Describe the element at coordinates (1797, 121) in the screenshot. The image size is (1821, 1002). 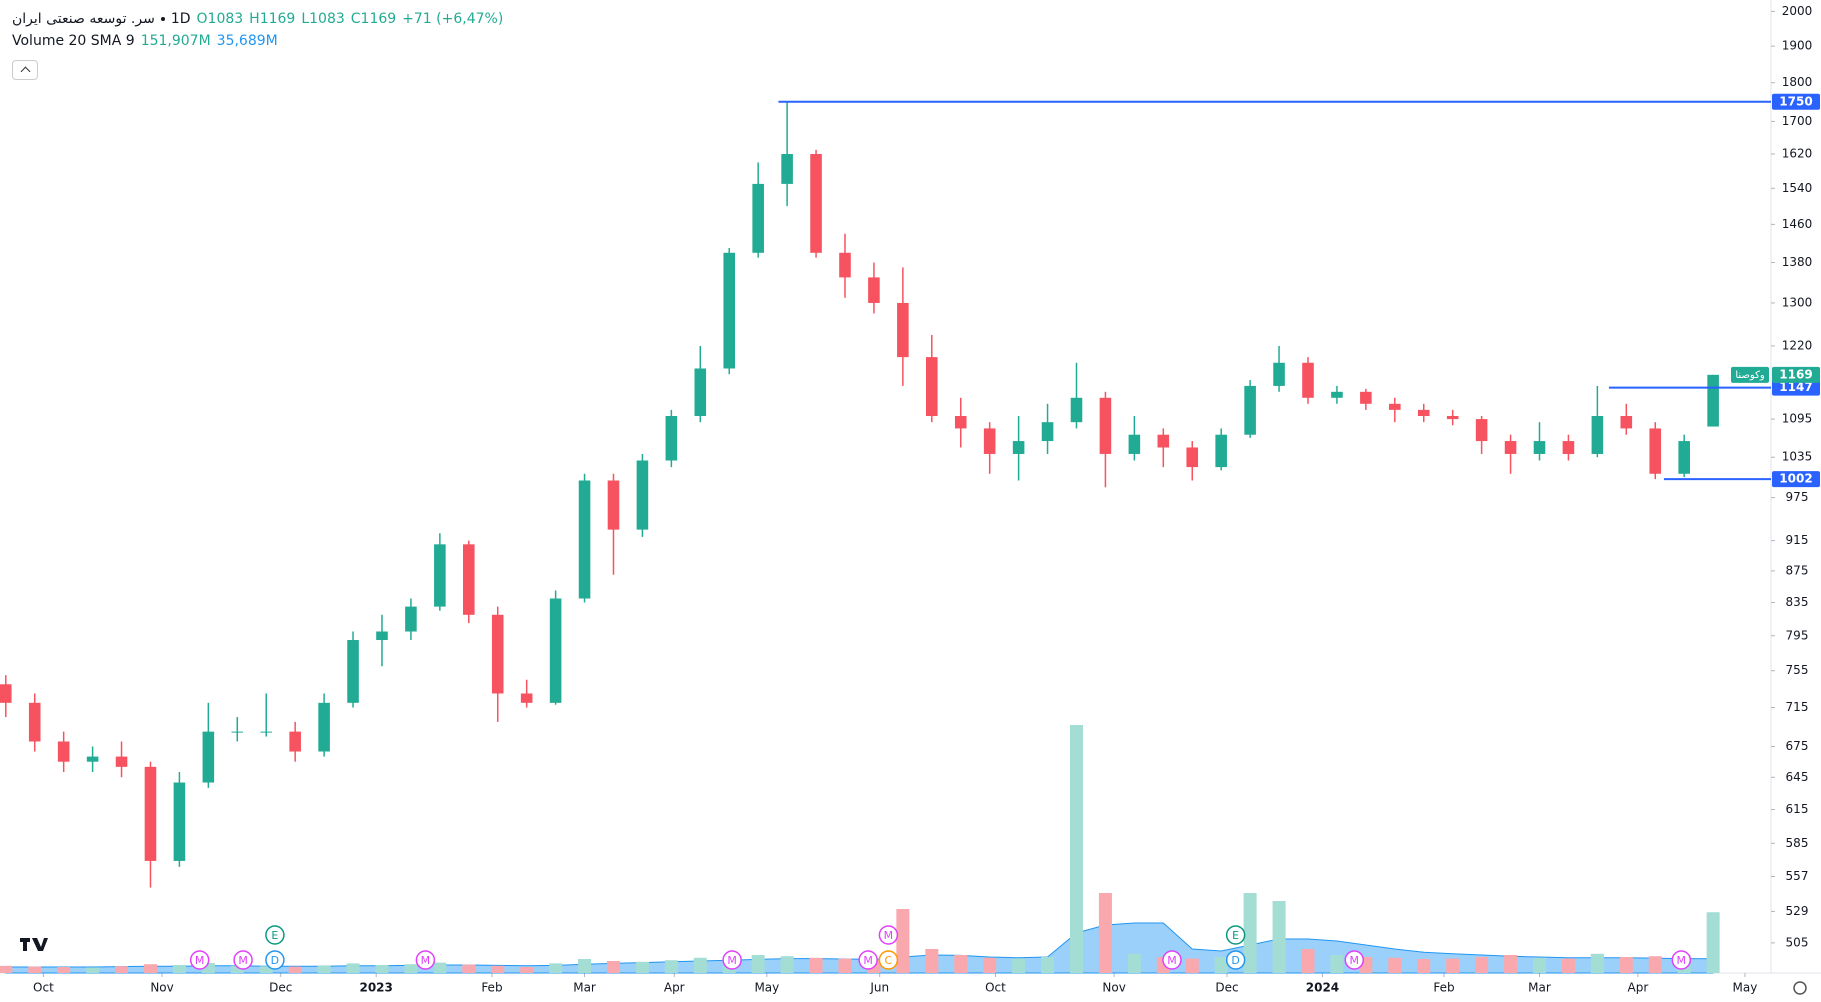
I see `y-tick-label: 1700` at that location.